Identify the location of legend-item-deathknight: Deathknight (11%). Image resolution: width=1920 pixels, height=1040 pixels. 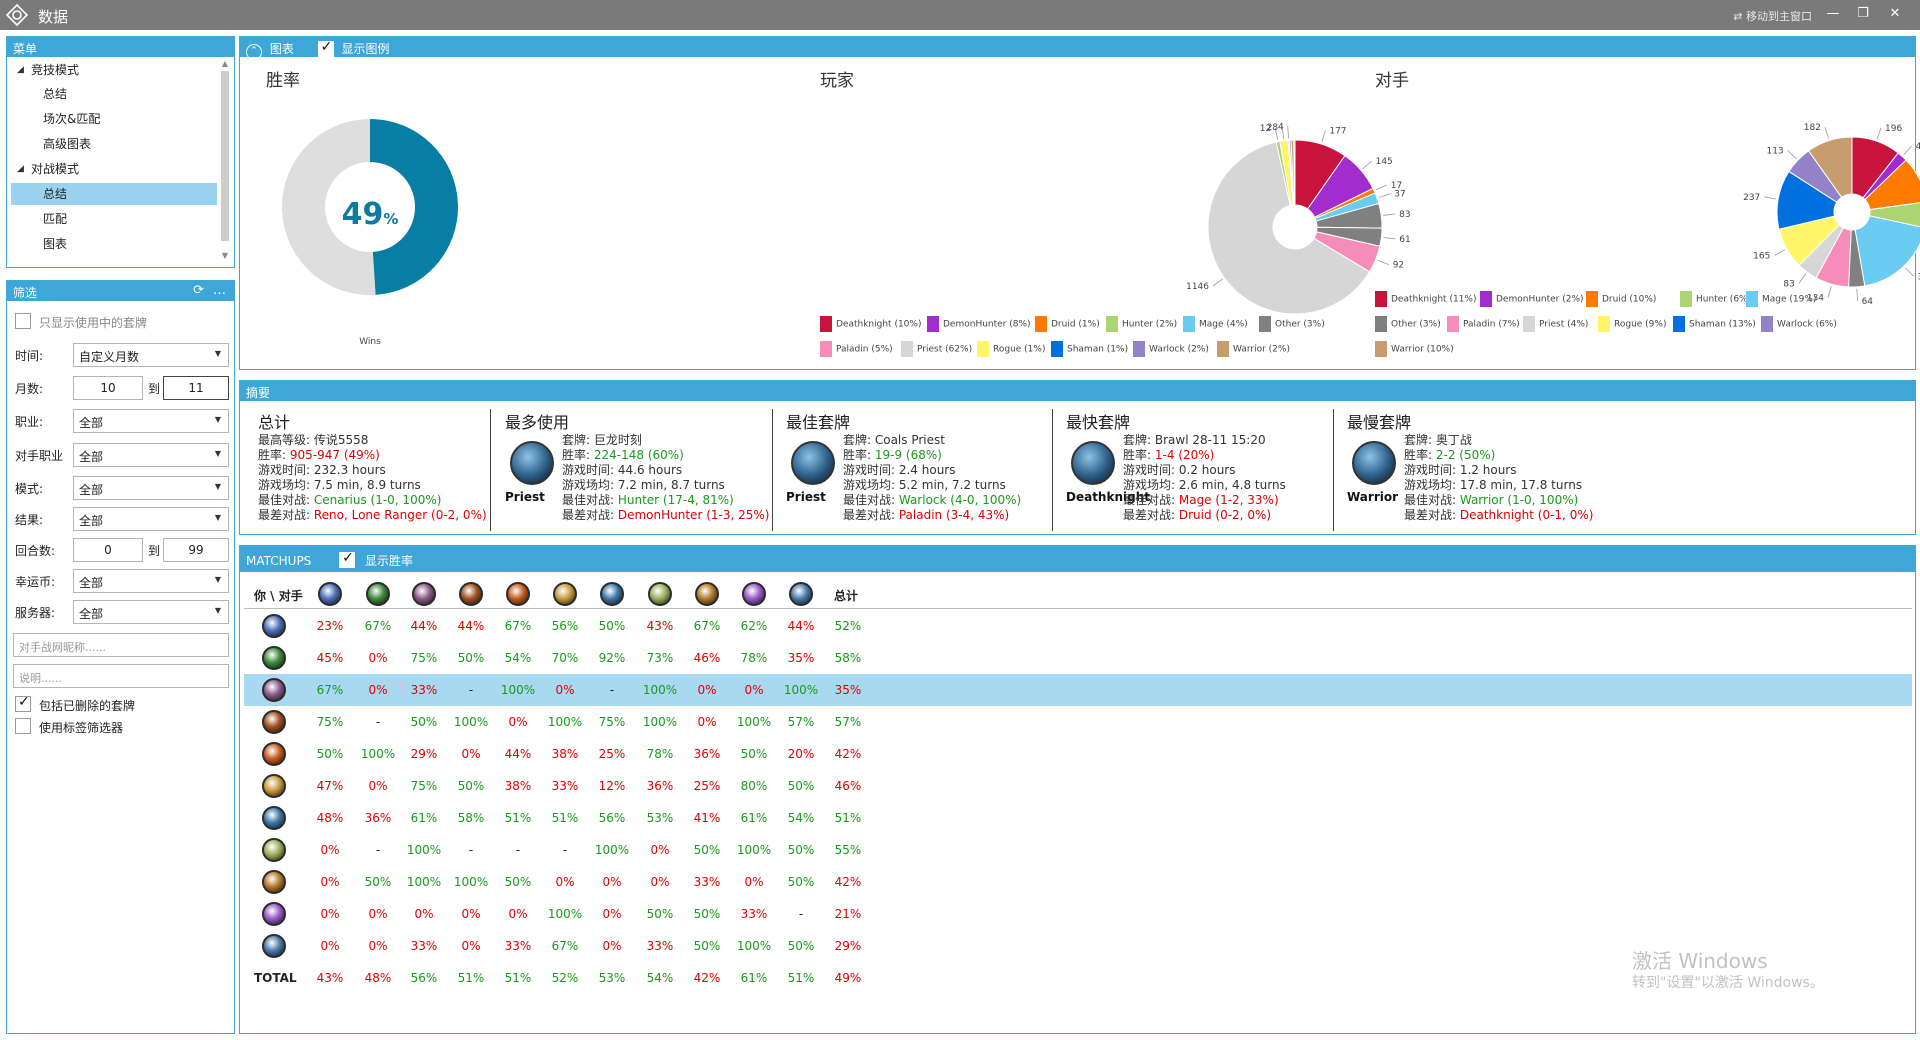
(1425, 299).